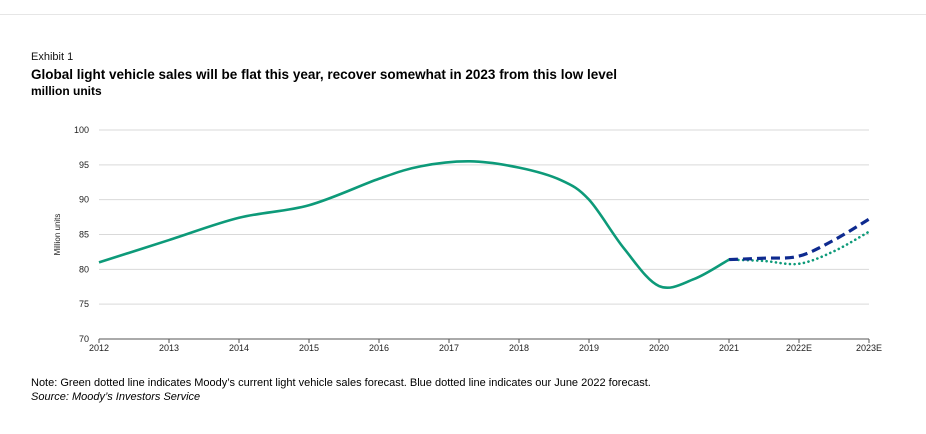 The width and height of the screenshot is (926, 434). Describe the element at coordinates (309, 348) in the screenshot. I see `x-tick-label: 2015` at that location.